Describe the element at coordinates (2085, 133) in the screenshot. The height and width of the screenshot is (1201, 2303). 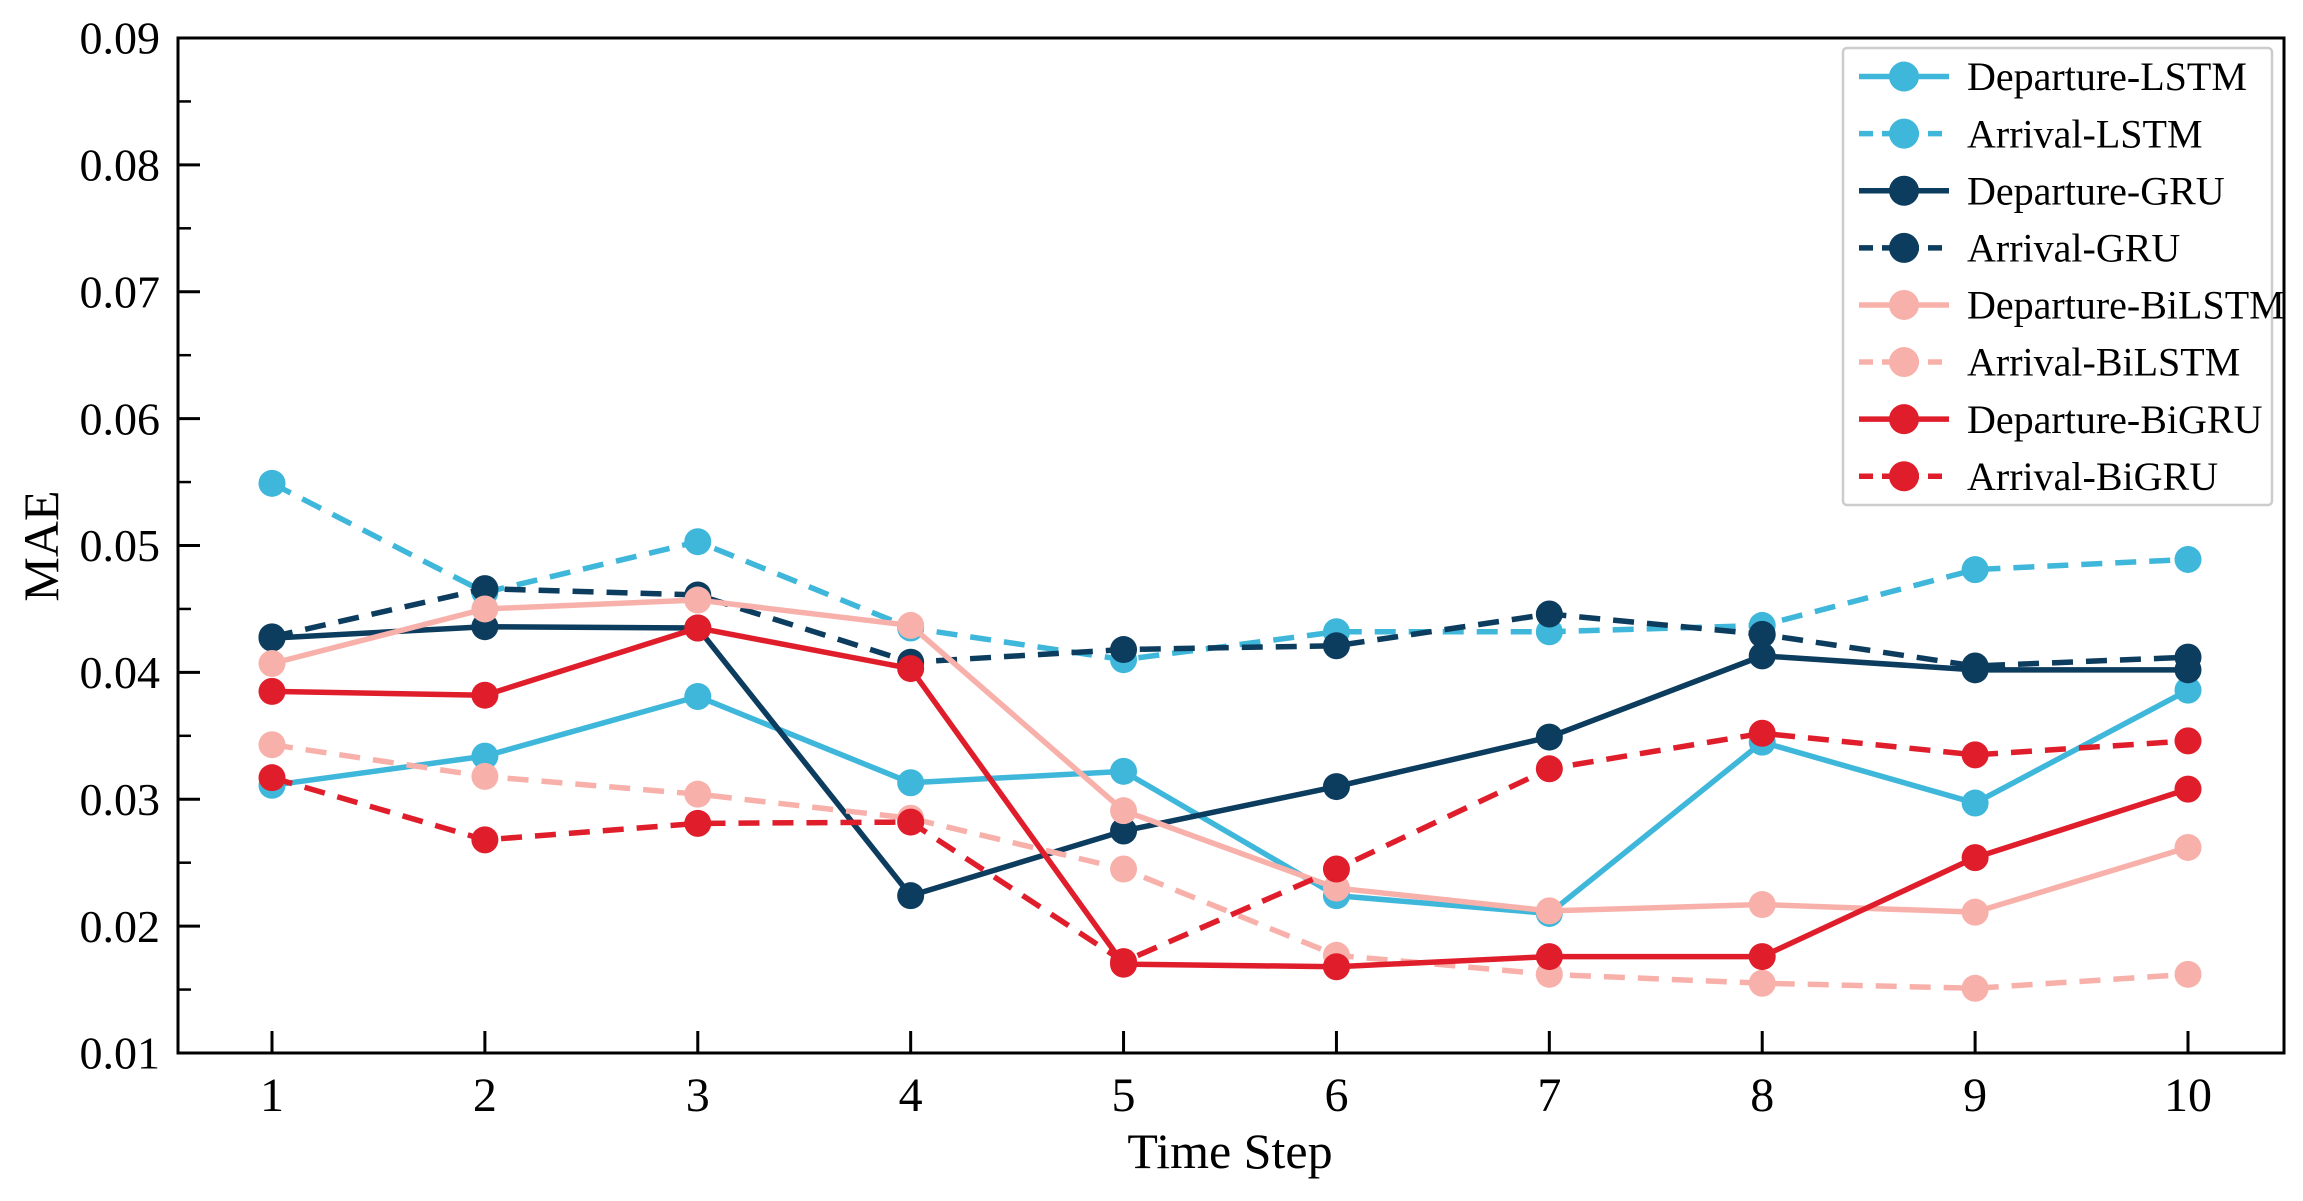
I see `legend-label: Arrival-LSTM` at that location.